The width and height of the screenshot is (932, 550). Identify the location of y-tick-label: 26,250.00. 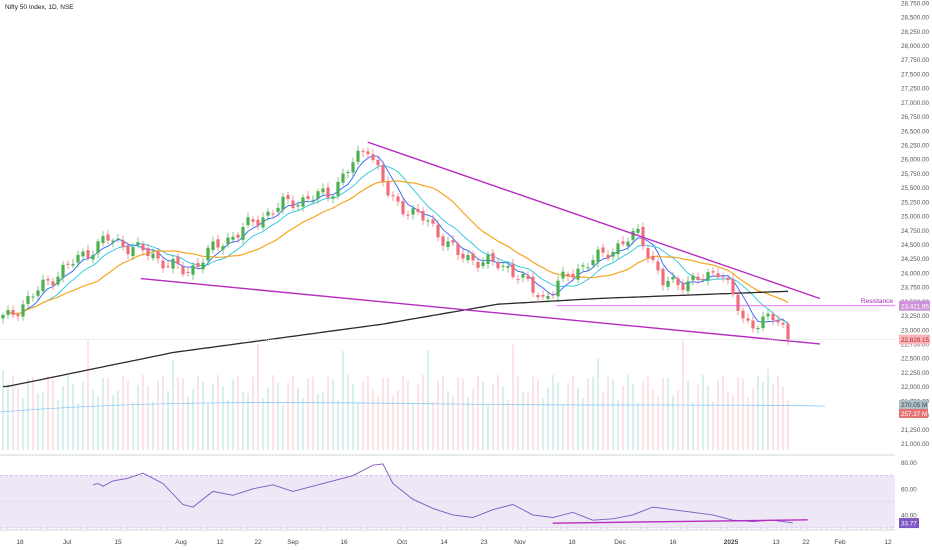
(915, 145).